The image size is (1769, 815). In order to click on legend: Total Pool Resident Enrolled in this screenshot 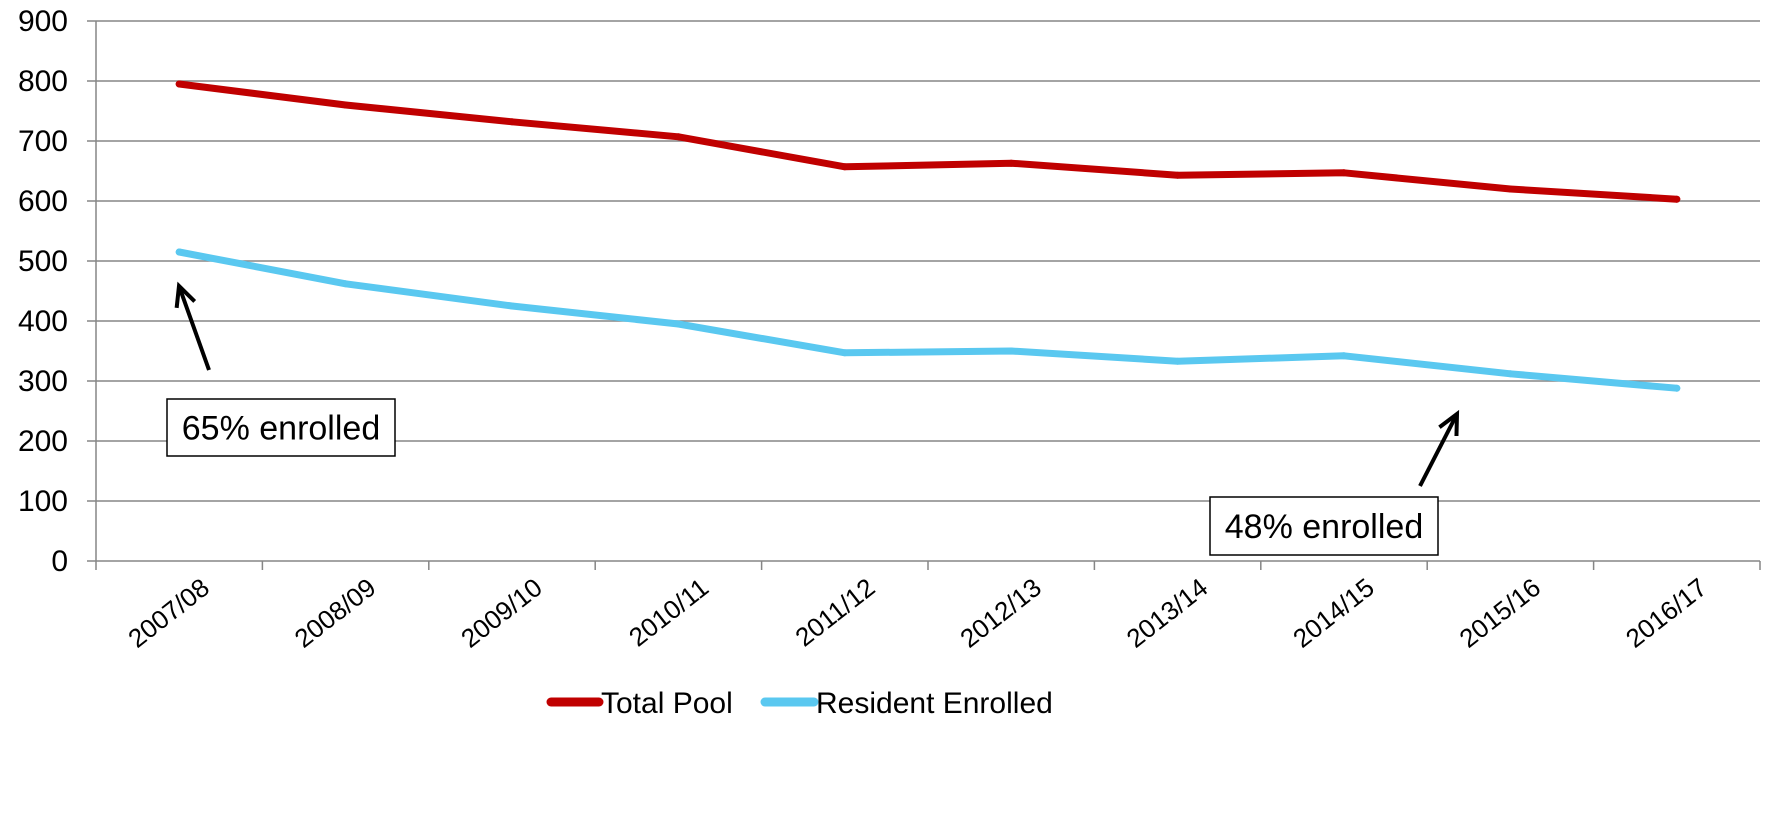, I will do `click(799, 703)`.